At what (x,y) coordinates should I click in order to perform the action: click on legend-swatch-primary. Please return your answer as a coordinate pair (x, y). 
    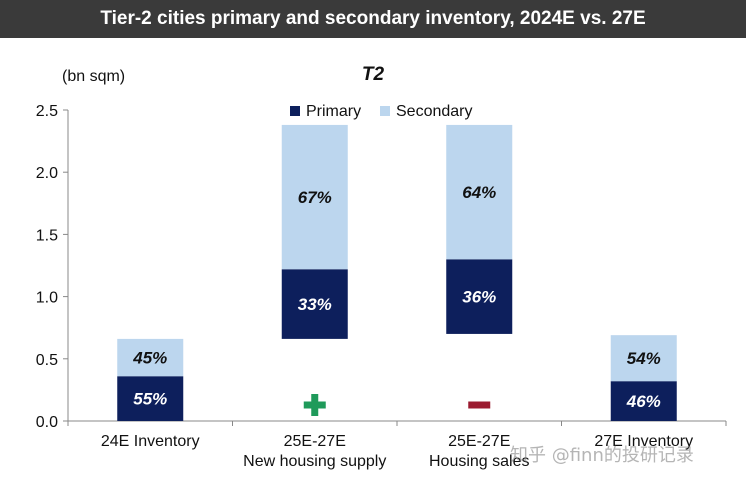
    Looking at the image, I should click on (295, 111).